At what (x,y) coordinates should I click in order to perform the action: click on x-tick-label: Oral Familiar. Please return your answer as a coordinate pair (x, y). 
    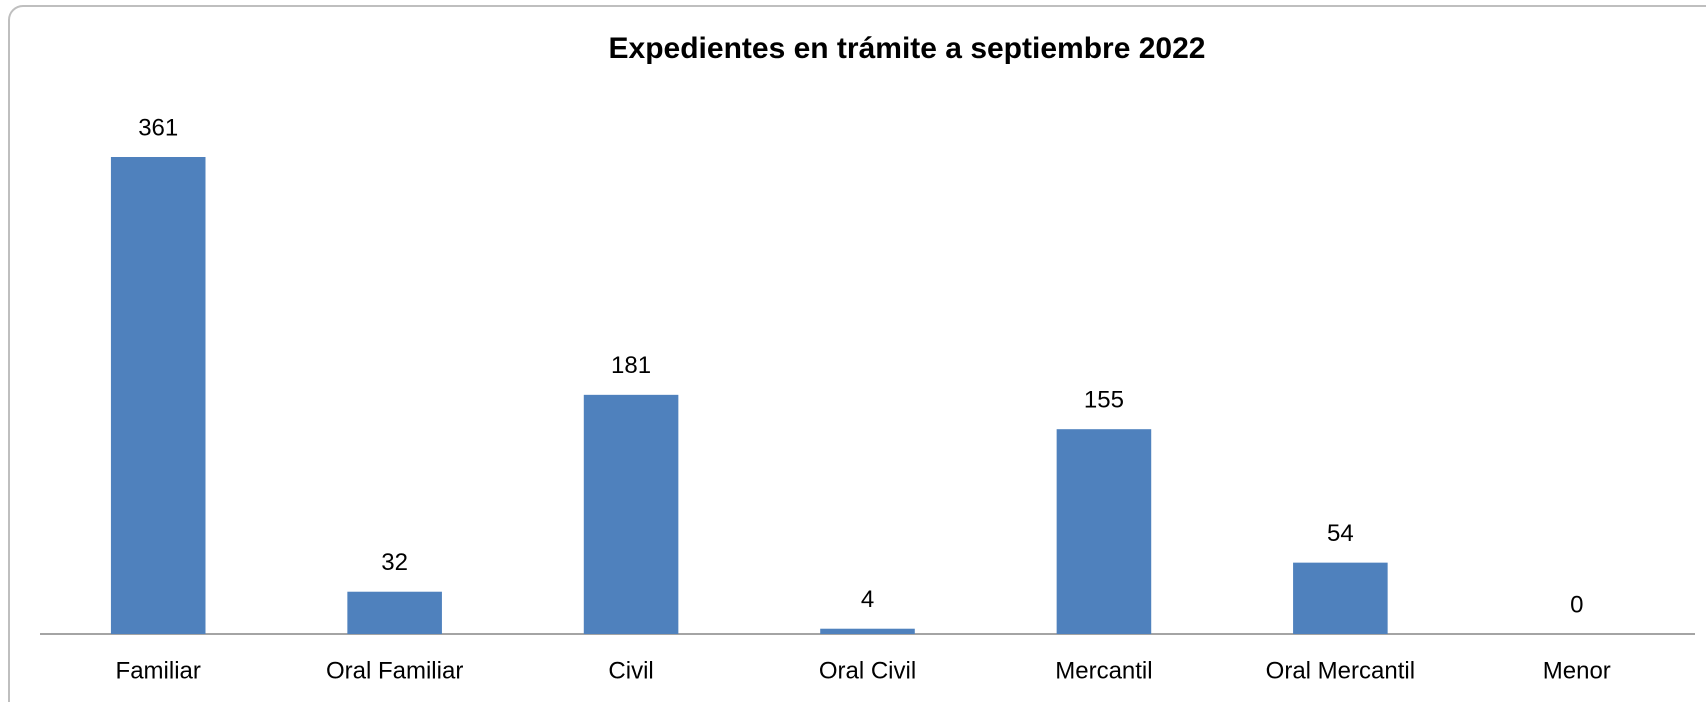
    Looking at the image, I should click on (394, 670).